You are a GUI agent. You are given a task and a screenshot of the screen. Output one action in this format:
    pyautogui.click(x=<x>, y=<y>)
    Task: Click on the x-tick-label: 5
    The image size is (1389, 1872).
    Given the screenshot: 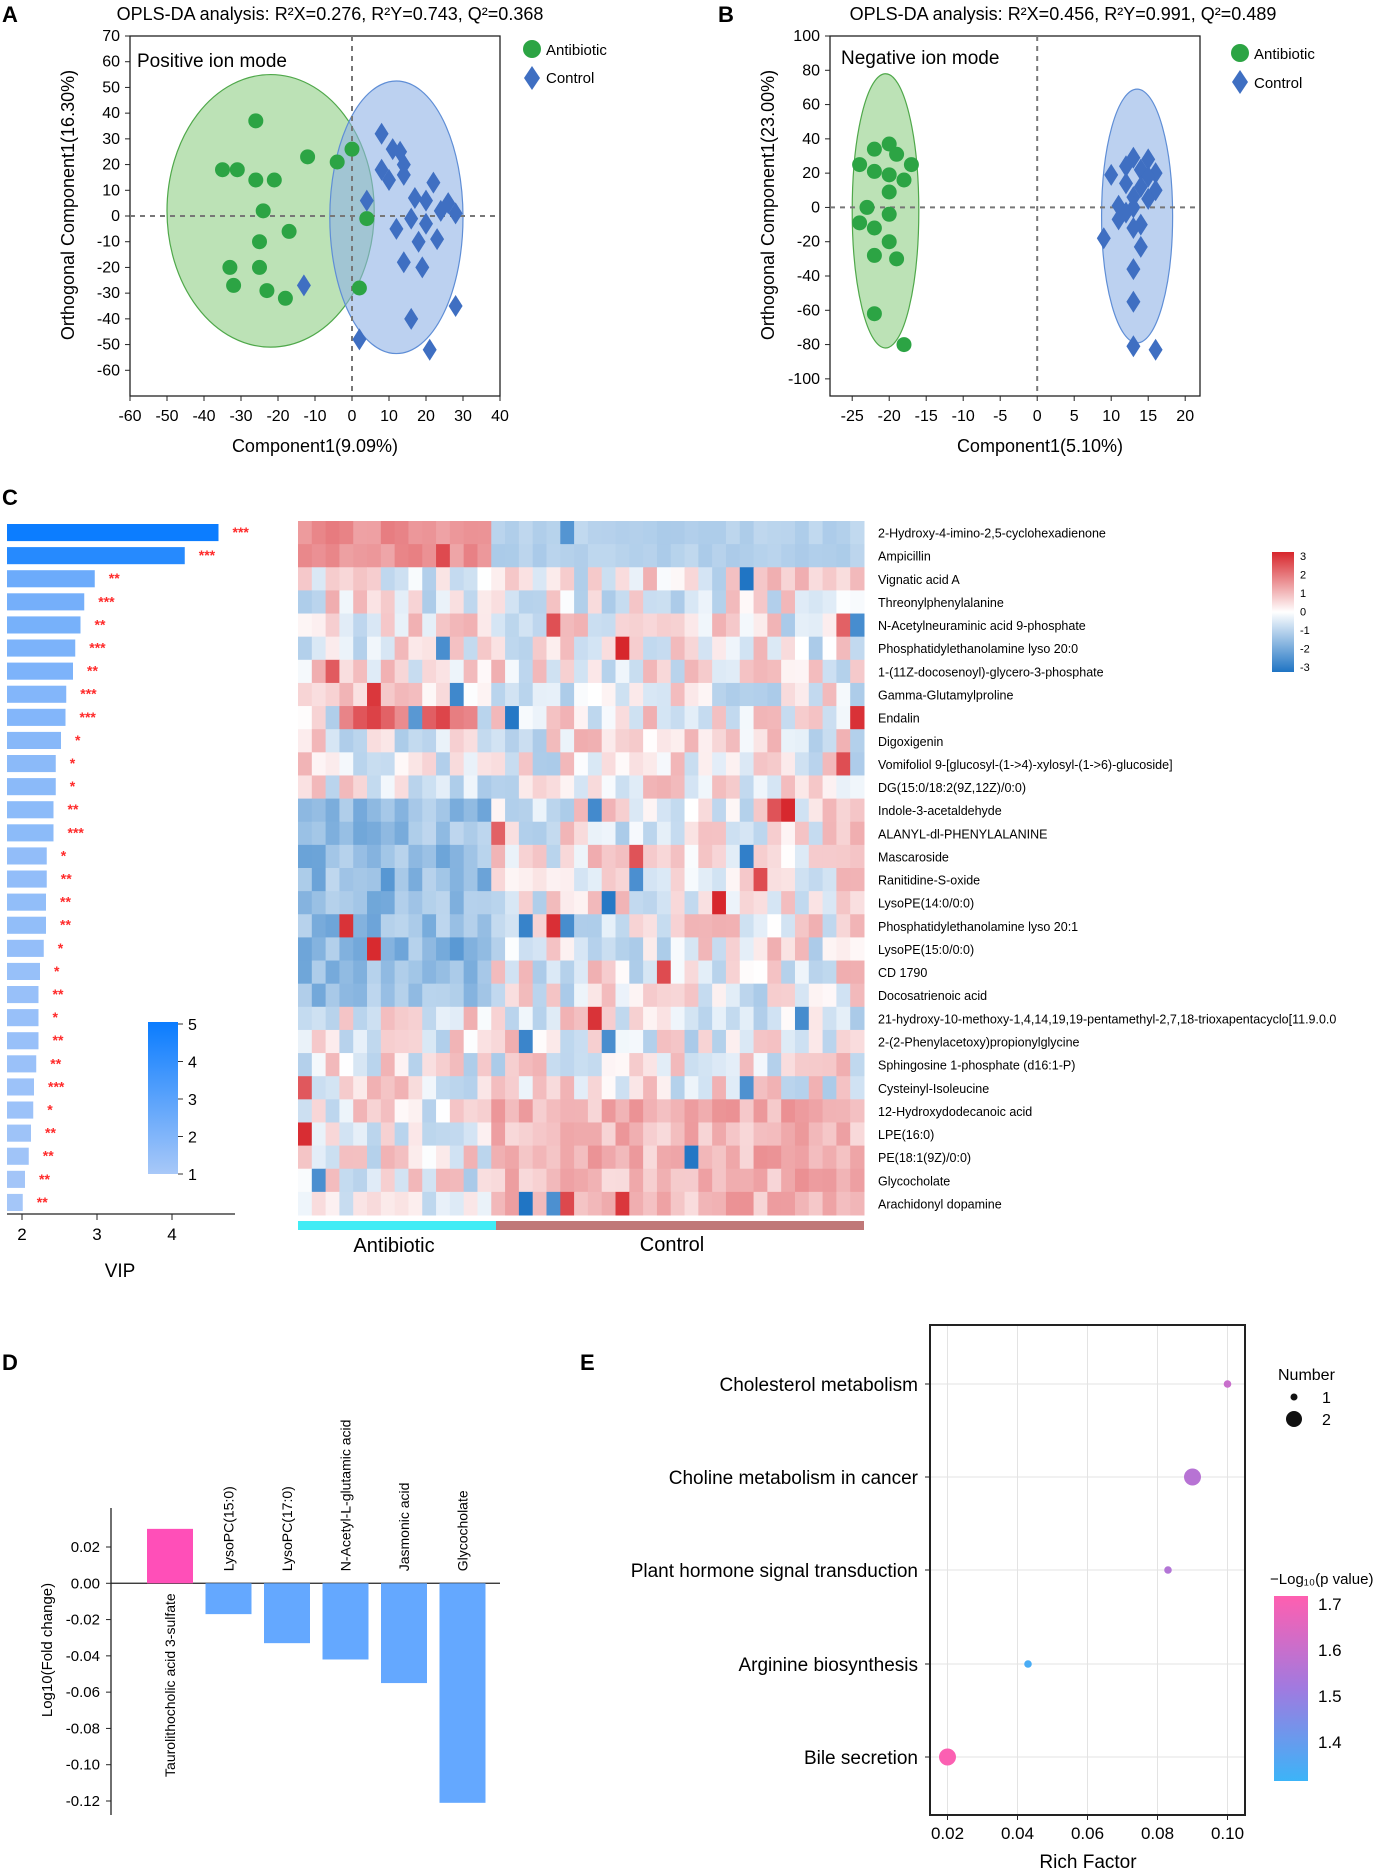 What is the action you would take?
    pyautogui.click(x=1074, y=416)
    